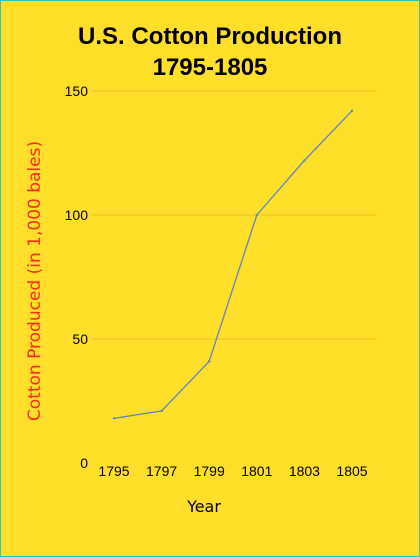 This screenshot has height=557, width=420. I want to click on y-axis-title: Cotton Produced (in 1,000 bales), so click(35, 281).